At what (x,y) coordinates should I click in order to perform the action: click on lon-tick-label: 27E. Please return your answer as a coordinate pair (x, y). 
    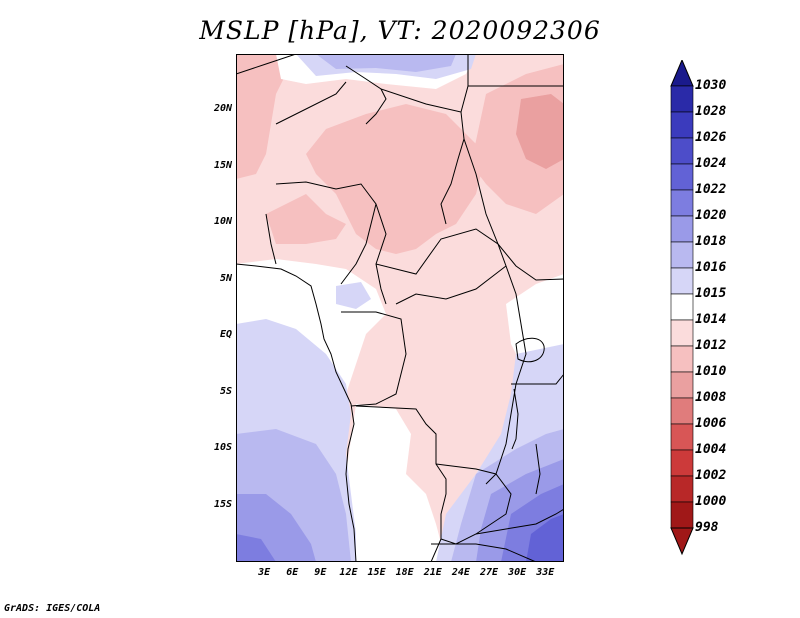
    Looking at the image, I should click on (489, 572).